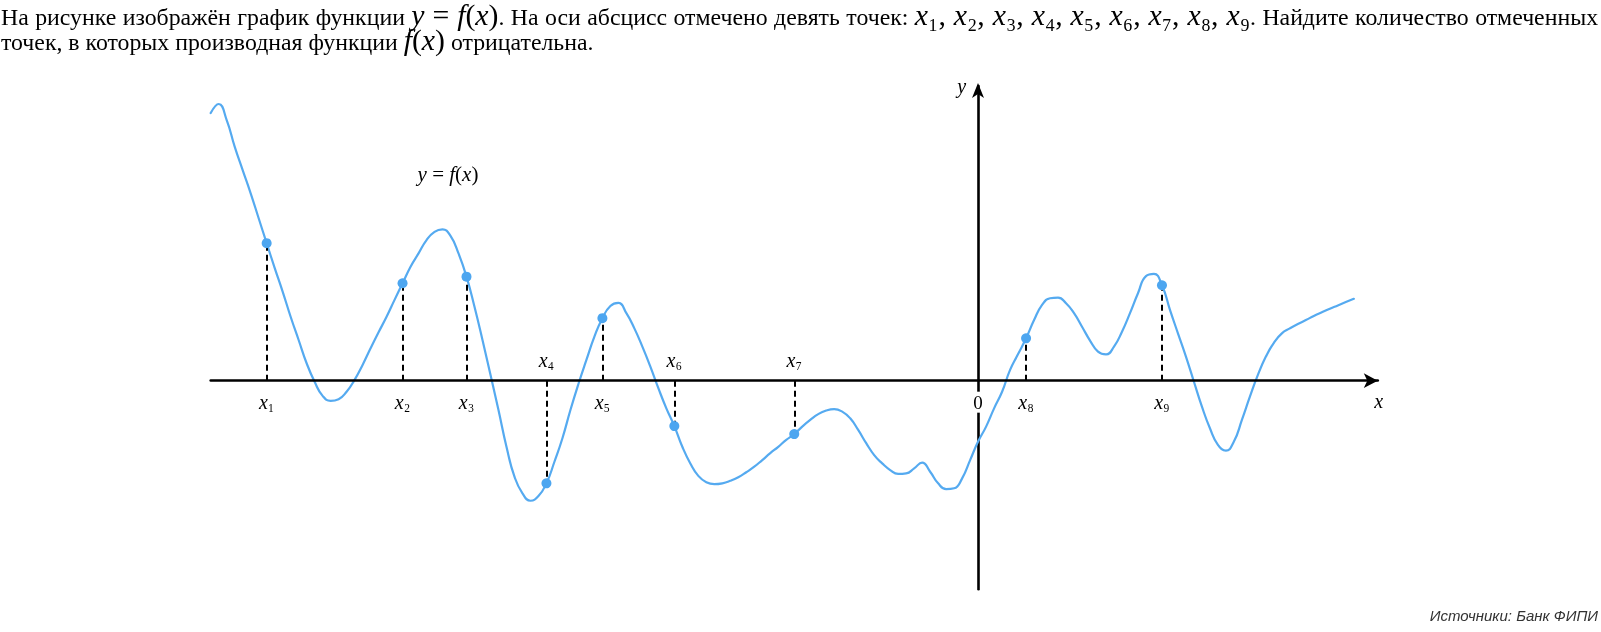 The height and width of the screenshot is (632, 1601). I want to click on text: Источники: Банк ФИПИ, so click(1514, 615).